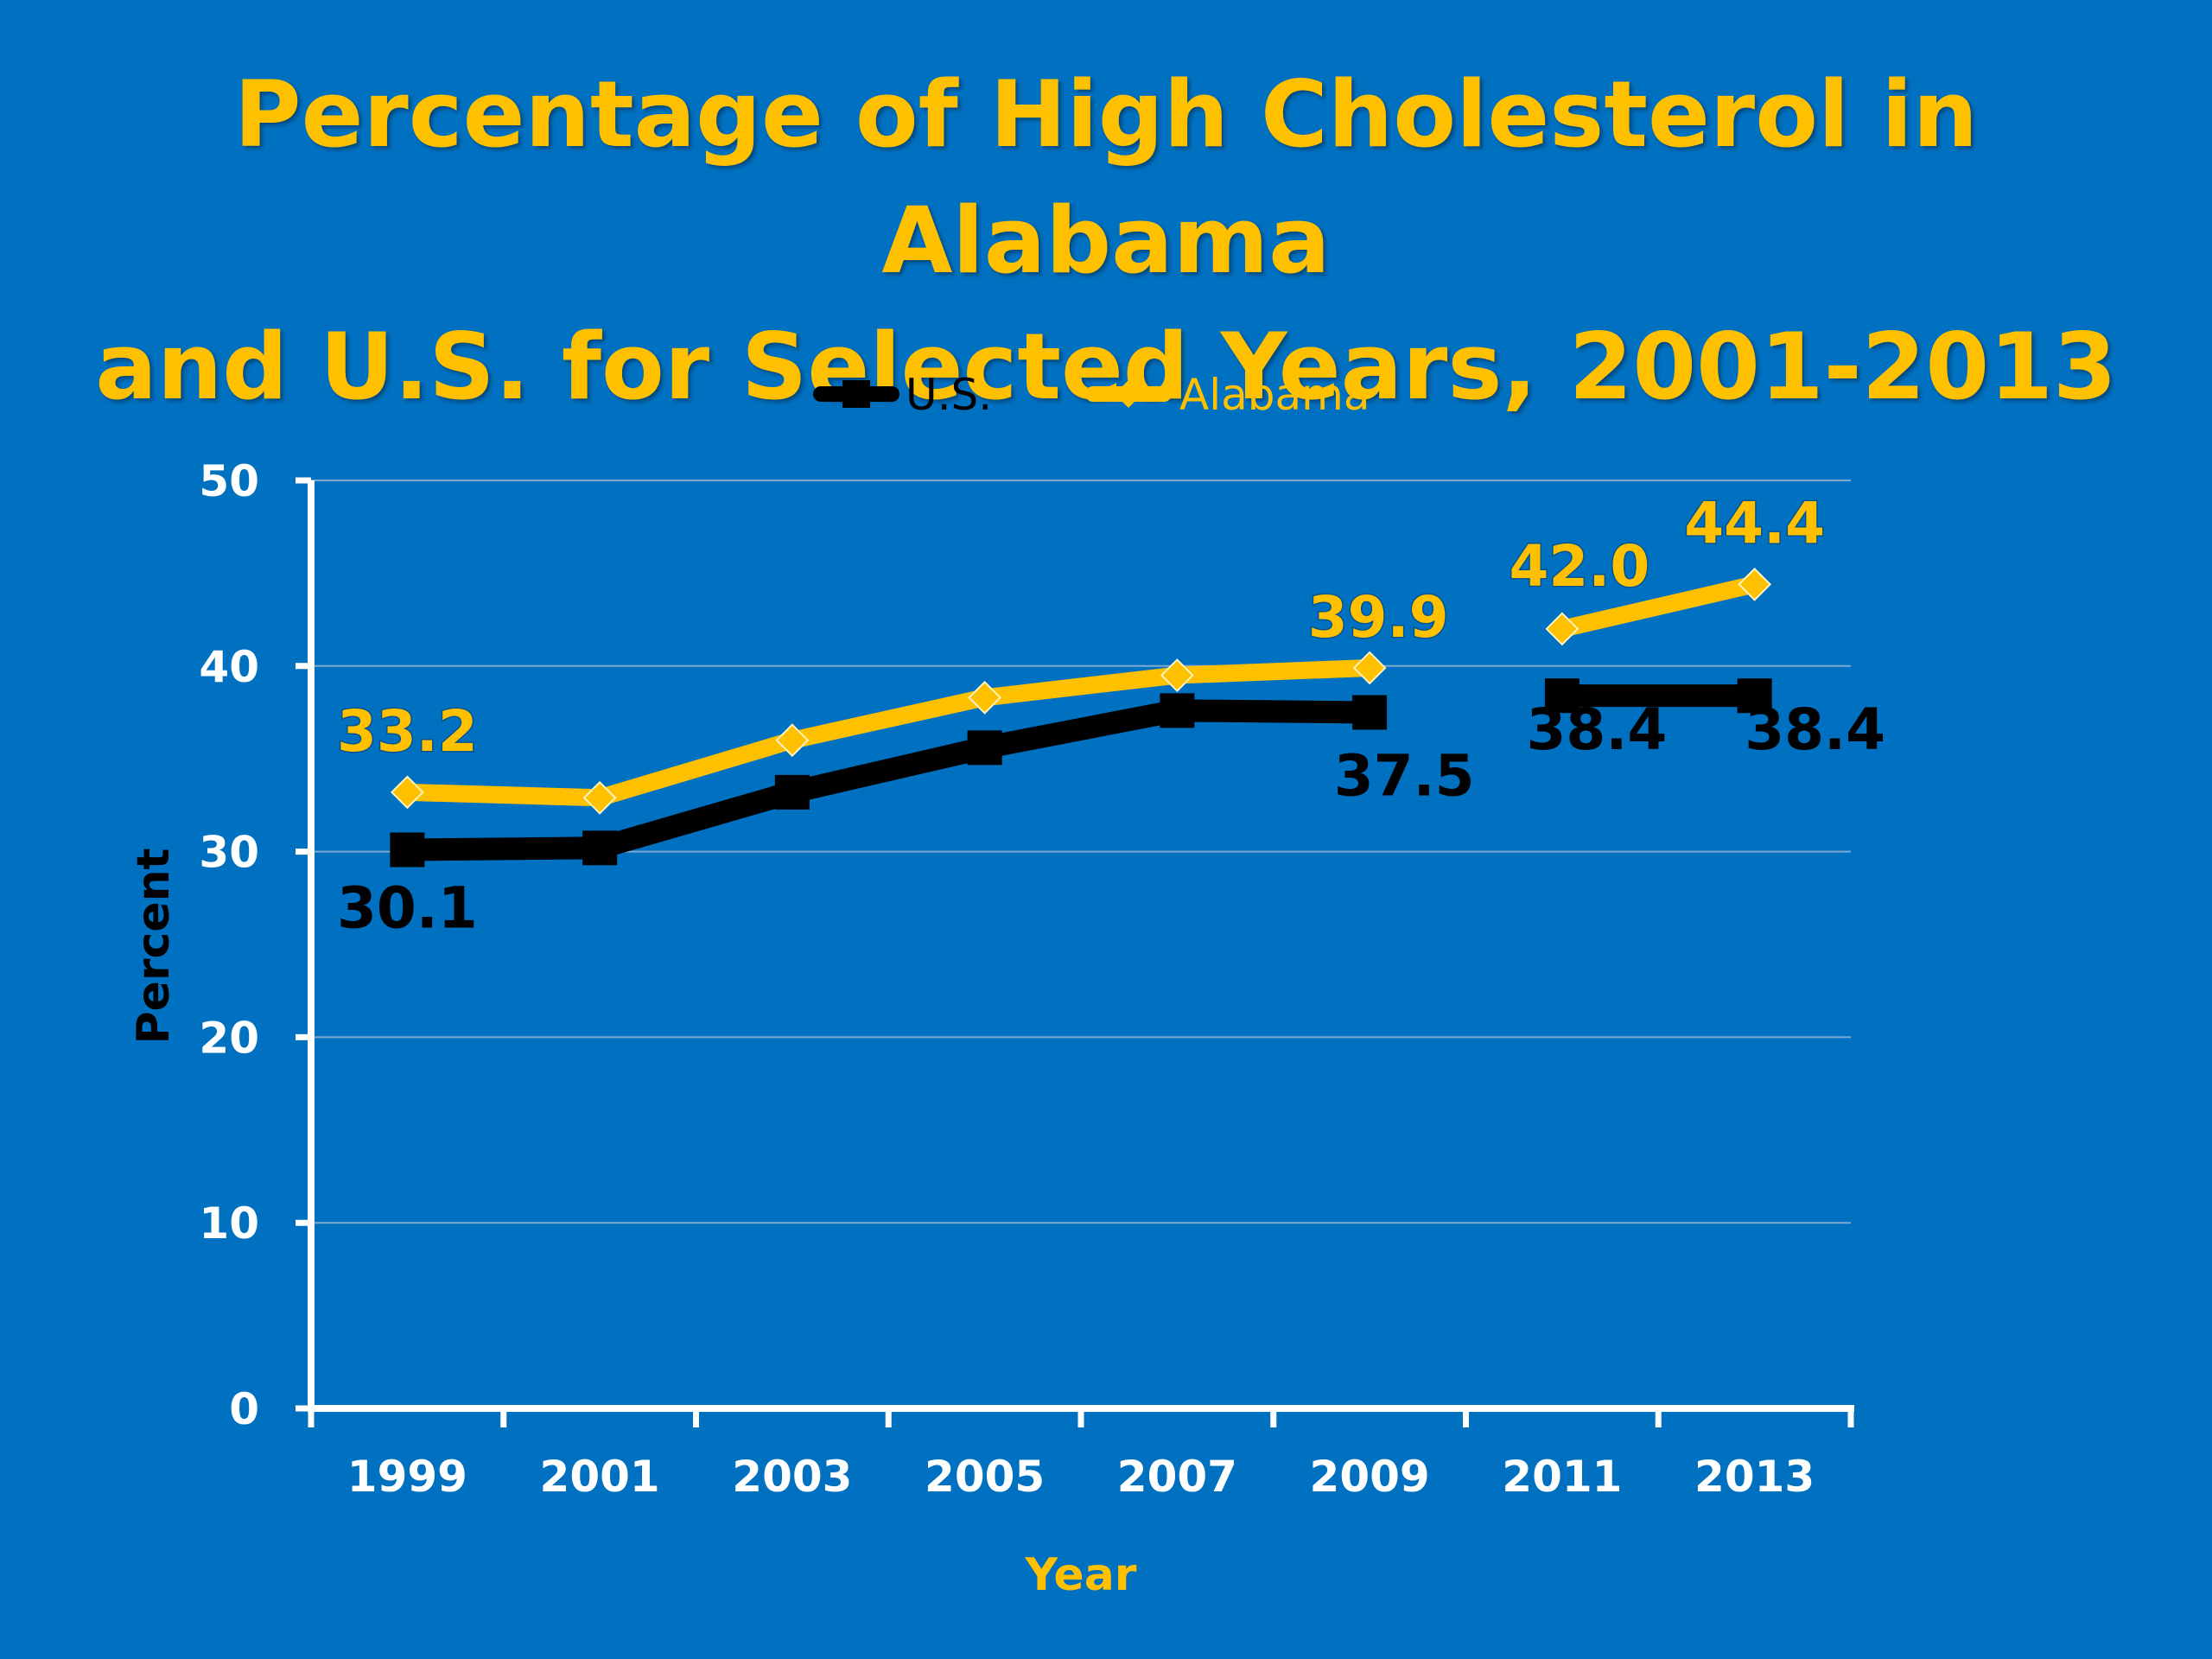 The height and width of the screenshot is (1659, 2212). What do you see at coordinates (407, 907) in the screenshot?
I see `data-label-us-0: 30.1` at bounding box center [407, 907].